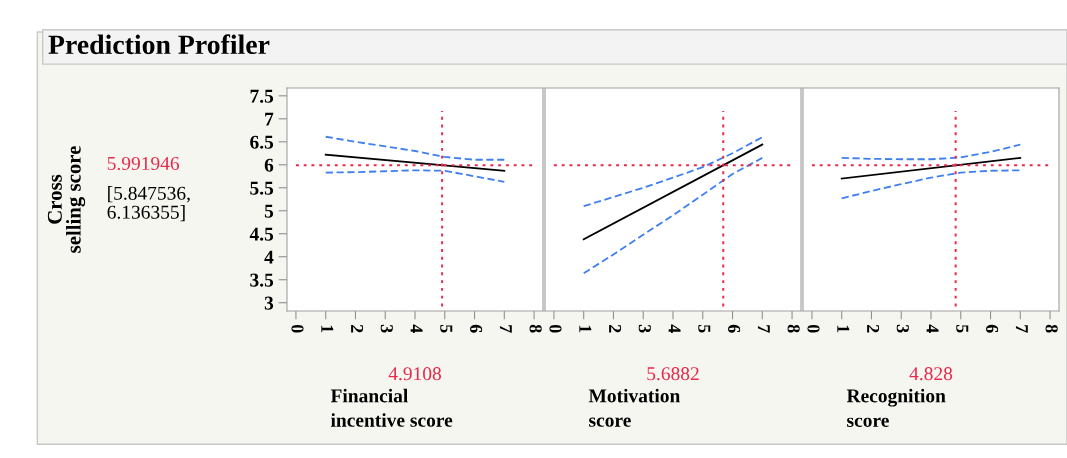  I want to click on y-tick-label: 6, so click(269, 165).